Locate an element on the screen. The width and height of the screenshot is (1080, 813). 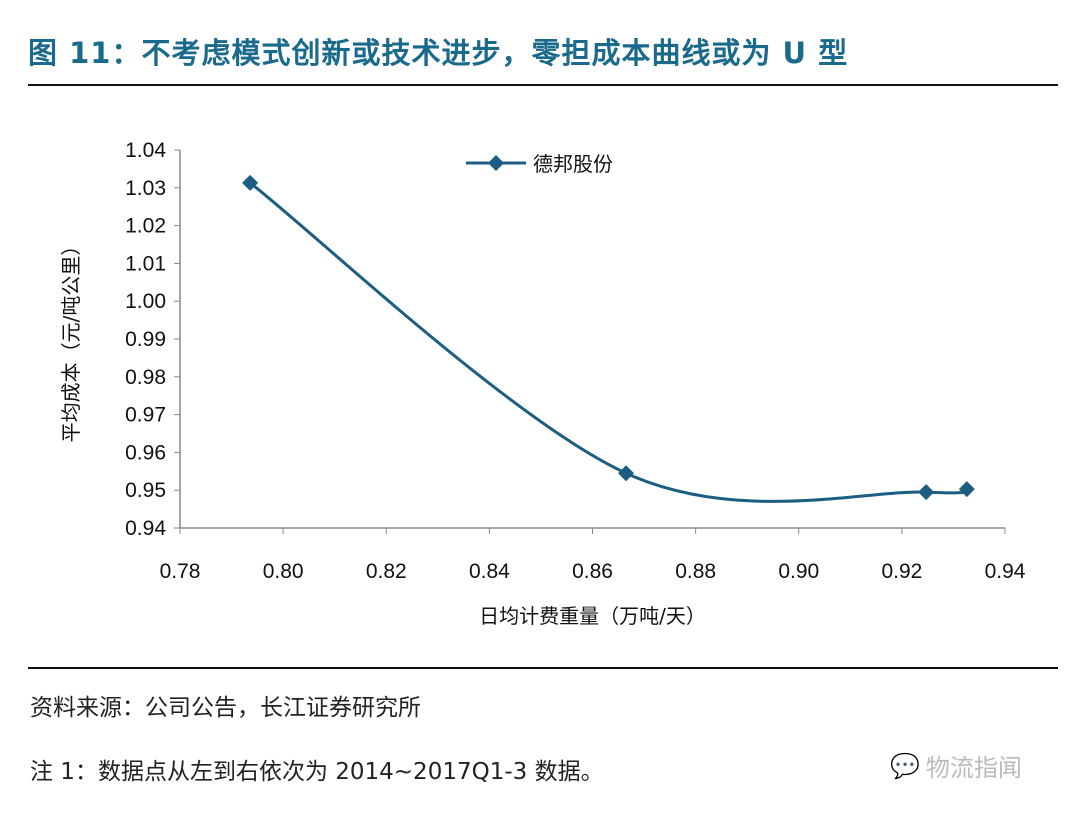
y-tick-label: 1.01 is located at coordinates (145, 263).